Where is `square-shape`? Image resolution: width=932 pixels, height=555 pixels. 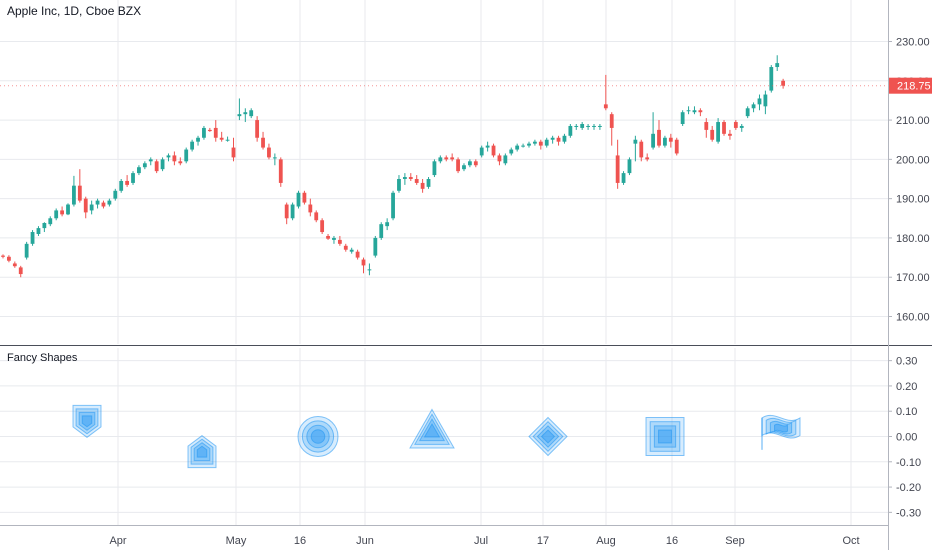
square-shape is located at coordinates (665, 436).